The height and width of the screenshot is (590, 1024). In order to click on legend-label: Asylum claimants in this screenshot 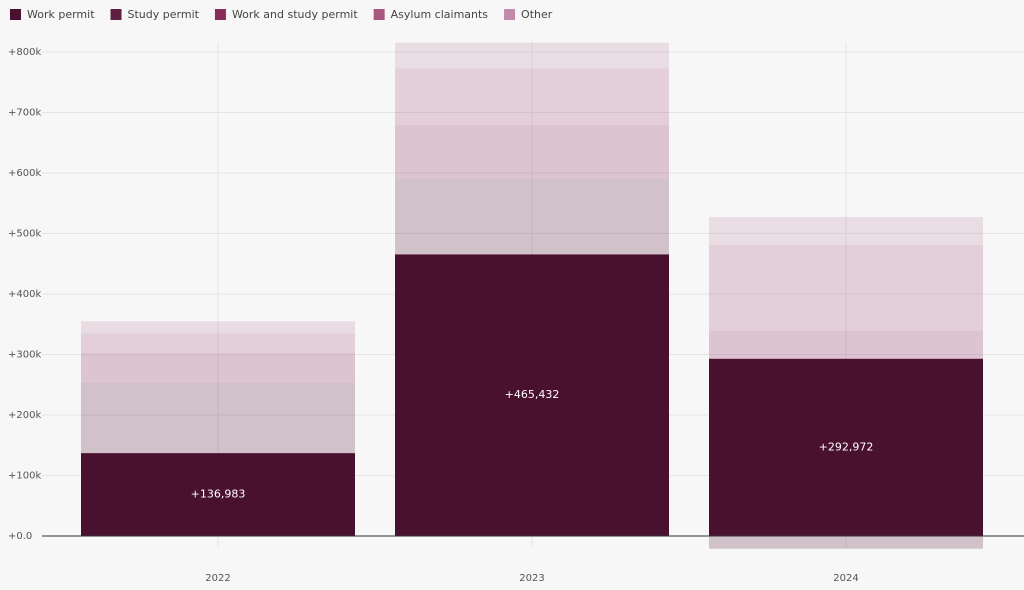, I will do `click(440, 14)`.